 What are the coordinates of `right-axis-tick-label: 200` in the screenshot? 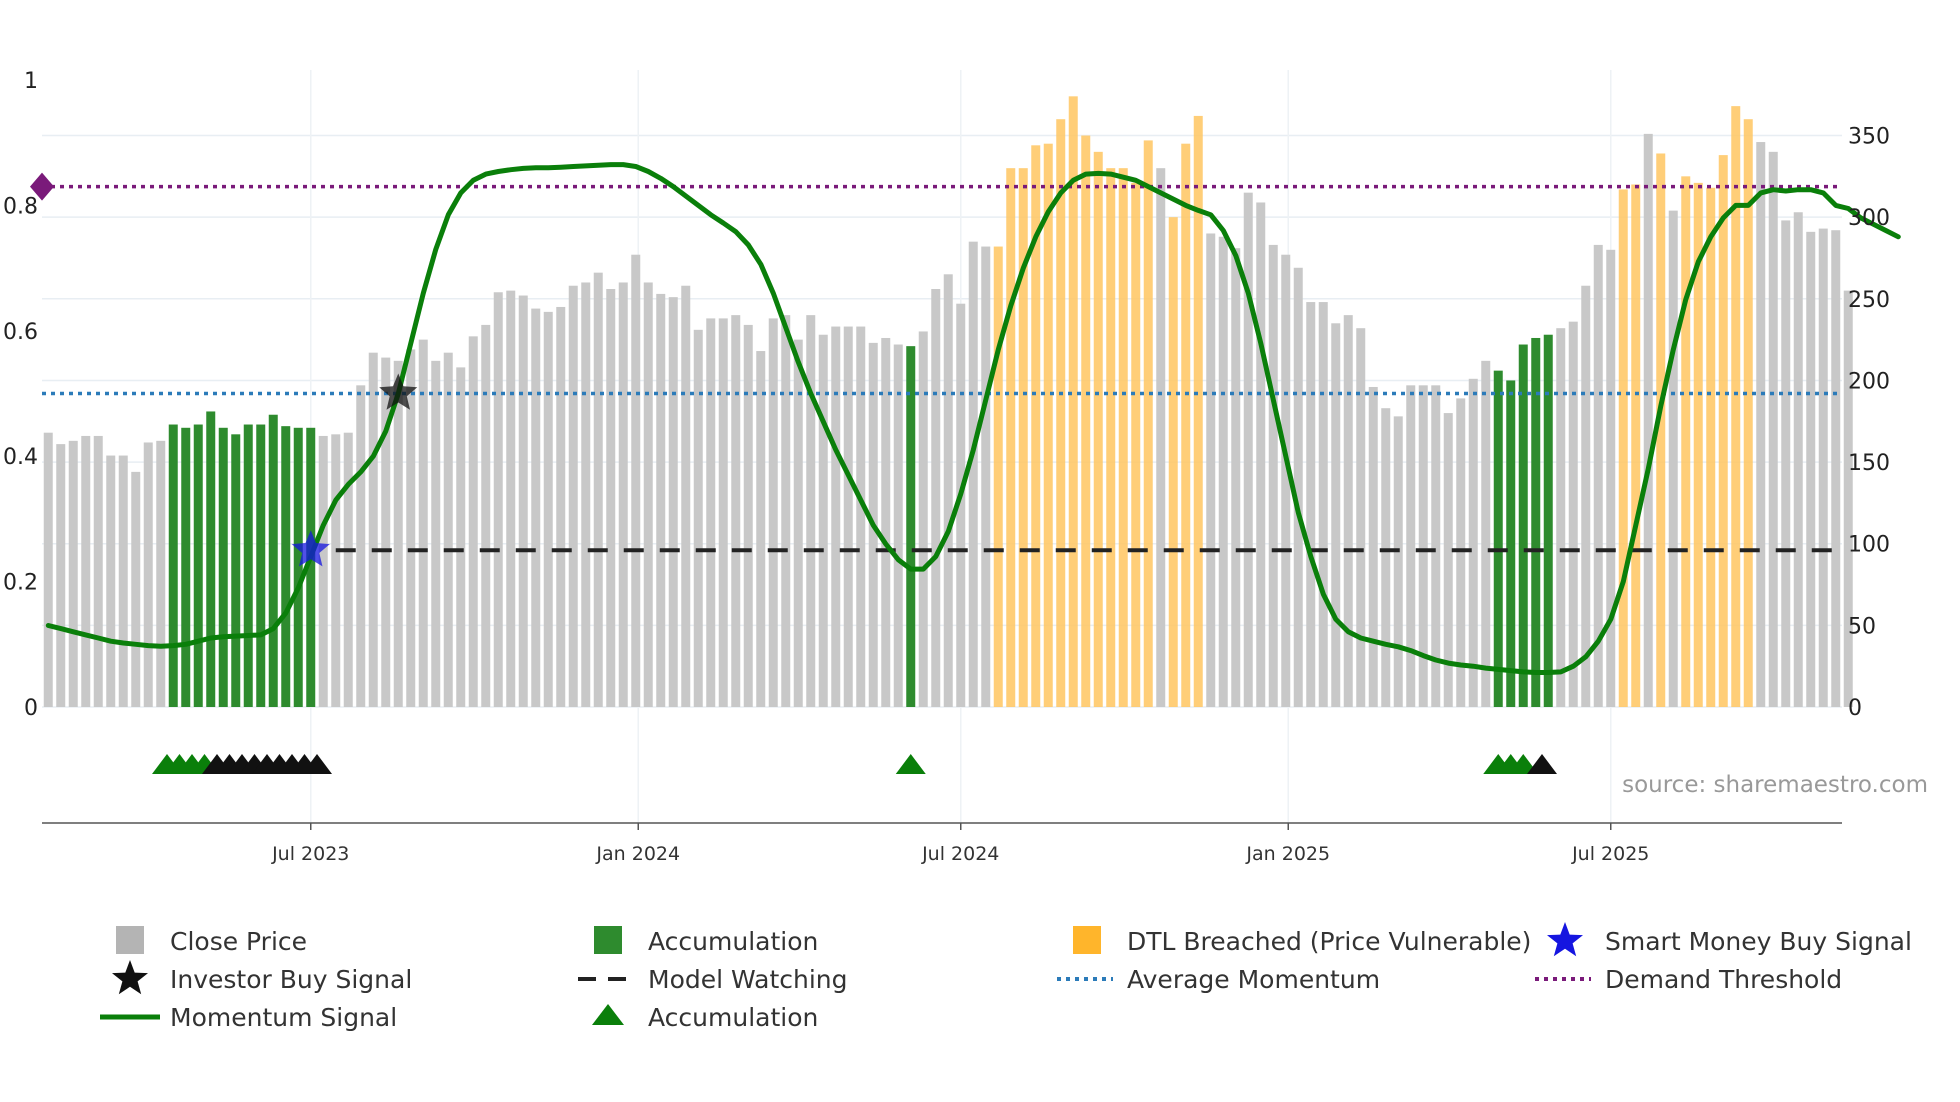 It's located at (1869, 381).